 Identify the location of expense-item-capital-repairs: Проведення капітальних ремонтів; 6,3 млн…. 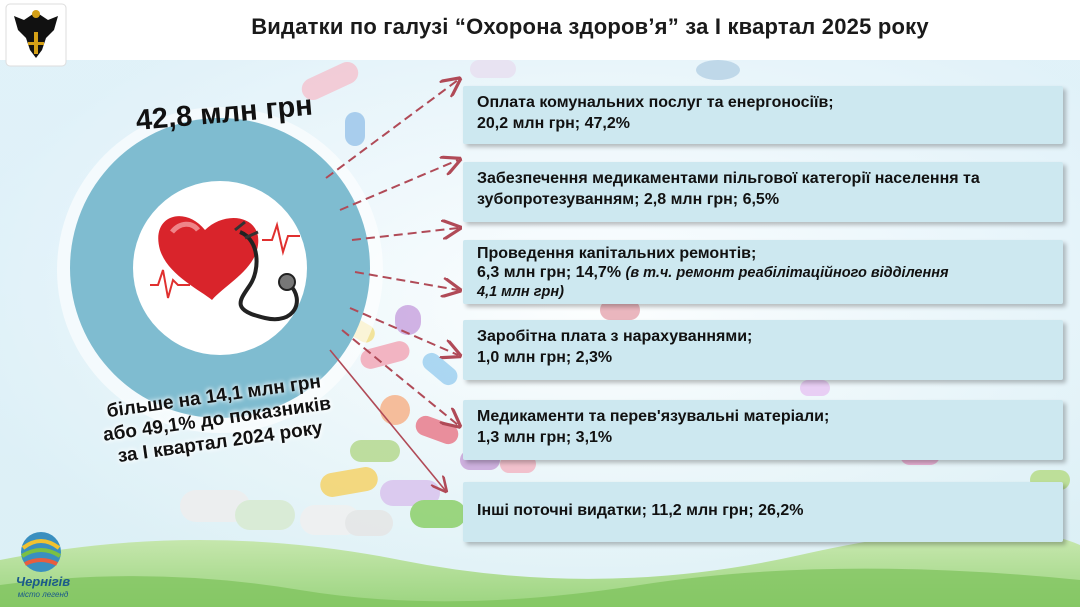
(763, 272).